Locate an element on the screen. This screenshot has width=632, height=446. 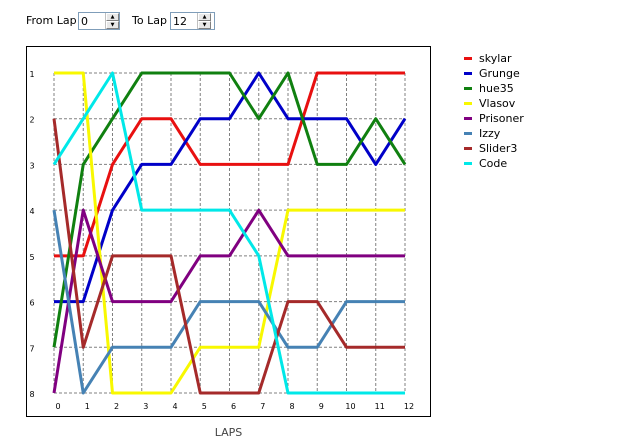
legend-label: Vlasov is located at coordinates (497, 103).